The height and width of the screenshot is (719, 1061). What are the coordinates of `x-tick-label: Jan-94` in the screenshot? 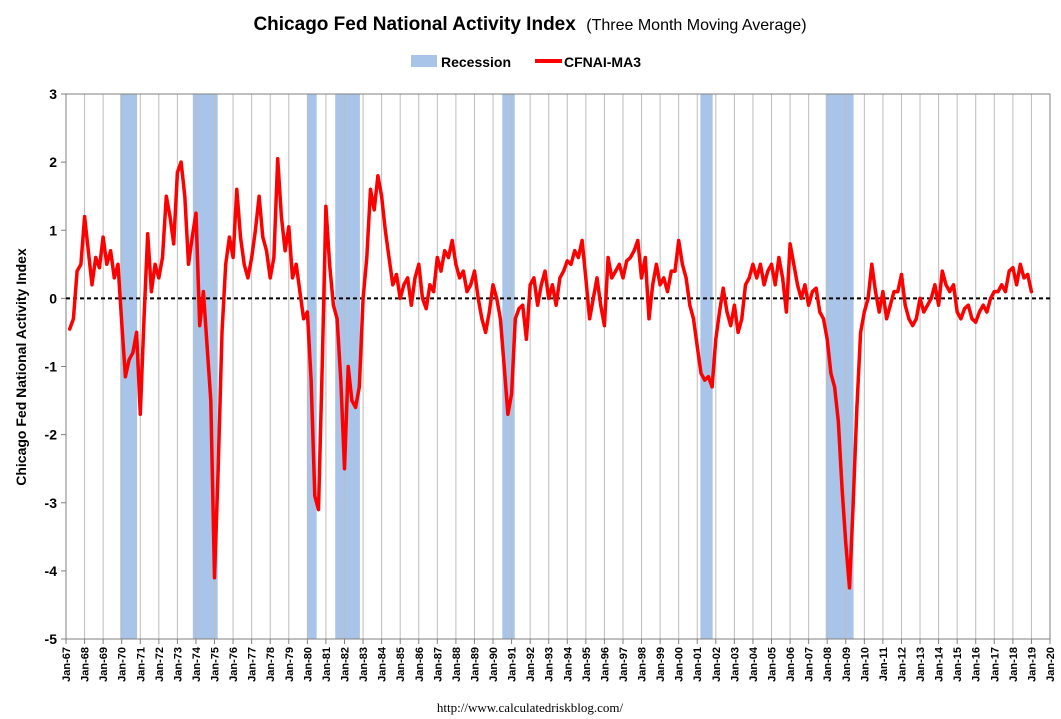 It's located at (568, 664).